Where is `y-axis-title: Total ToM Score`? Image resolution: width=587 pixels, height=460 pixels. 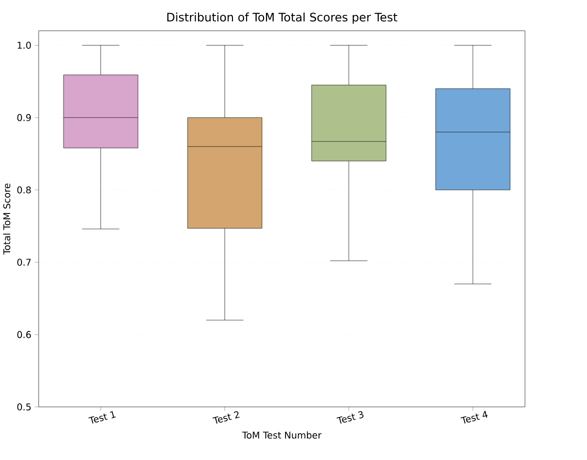
y-axis-title: Total ToM Score is located at coordinates (6, 219).